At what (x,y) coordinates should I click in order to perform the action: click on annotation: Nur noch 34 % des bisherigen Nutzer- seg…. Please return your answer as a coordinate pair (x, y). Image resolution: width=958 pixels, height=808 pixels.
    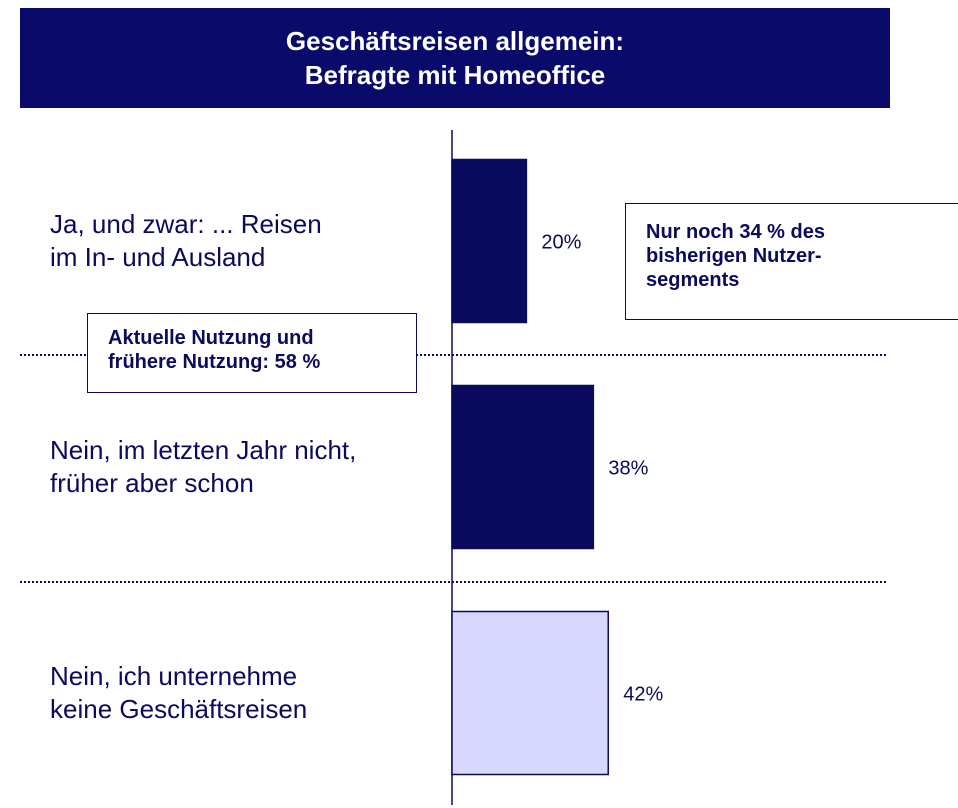
    Looking at the image, I should click on (791, 261).